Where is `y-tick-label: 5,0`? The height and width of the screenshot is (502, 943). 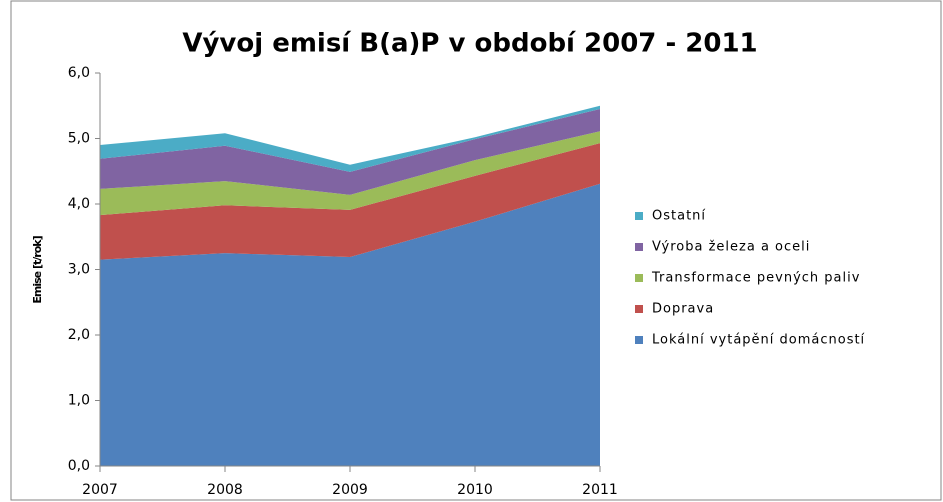
y-tick-label: 5,0 is located at coordinates (79, 139).